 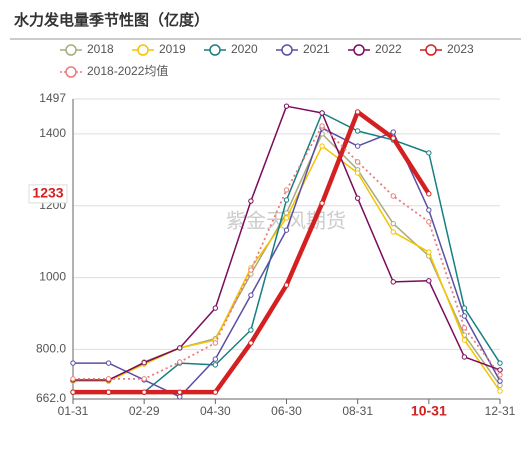 I want to click on y-marker-box, so click(x=48, y=194).